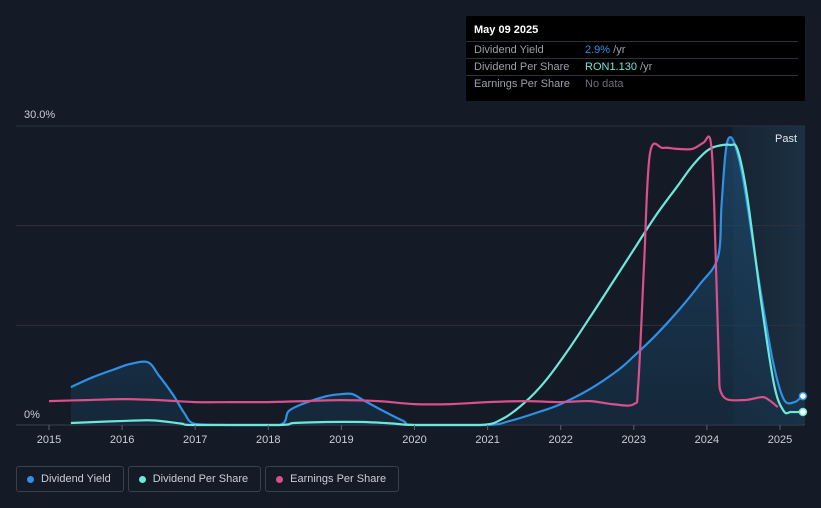  What do you see at coordinates (49, 440) in the screenshot?
I see `x-tick-label: 2015` at bounding box center [49, 440].